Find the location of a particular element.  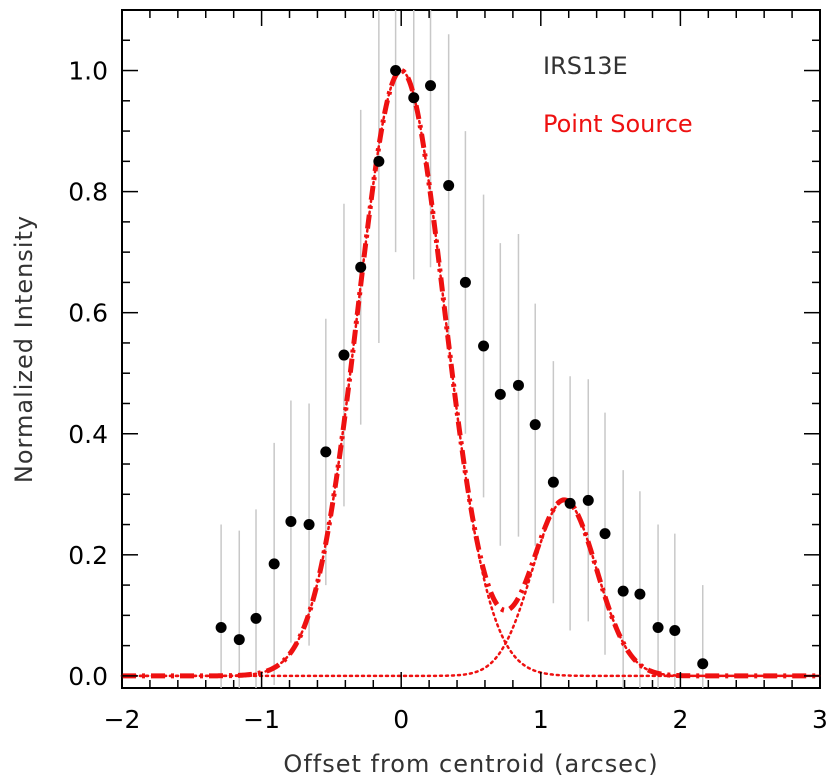

x-tick-label: 2 is located at coordinates (680, 719).